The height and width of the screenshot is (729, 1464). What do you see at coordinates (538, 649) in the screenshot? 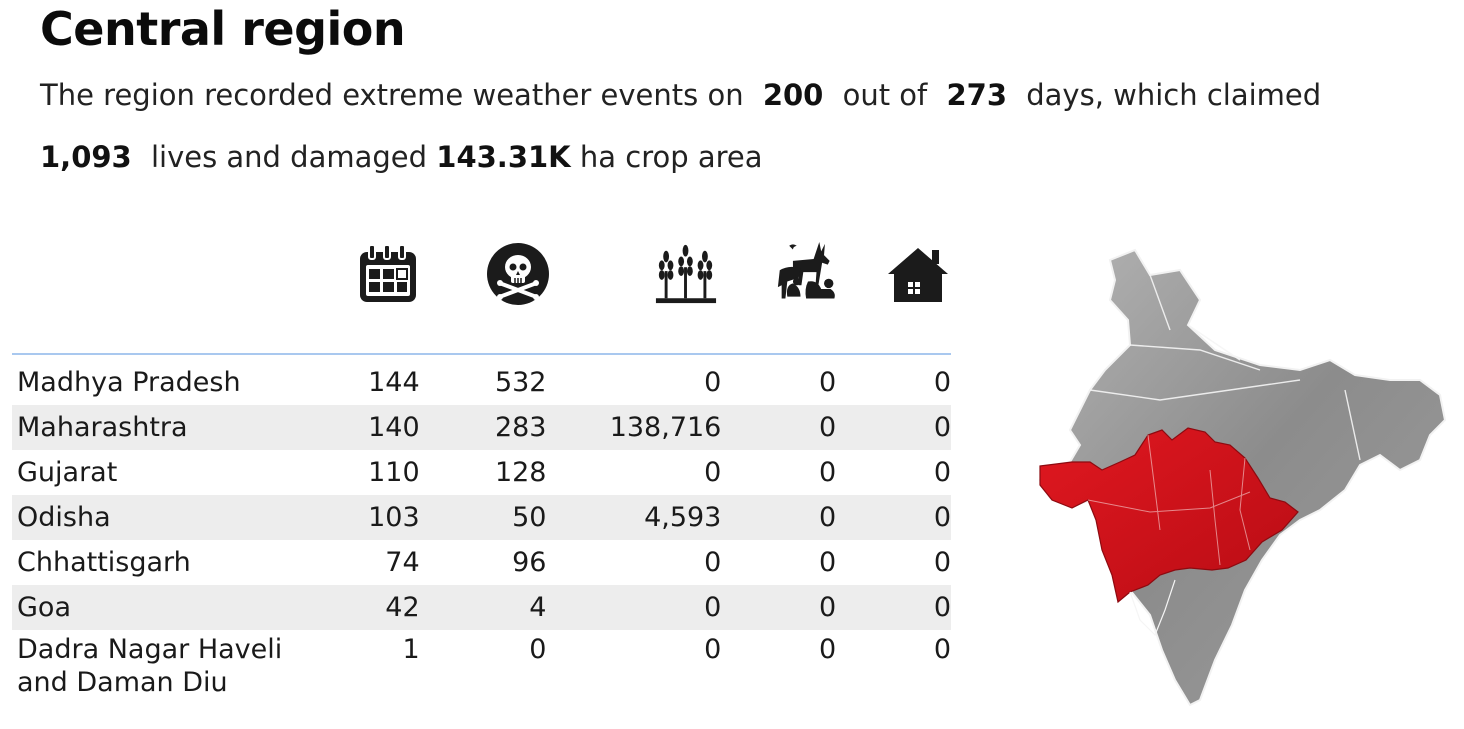
I see `deaths-cell: 0` at bounding box center [538, 649].